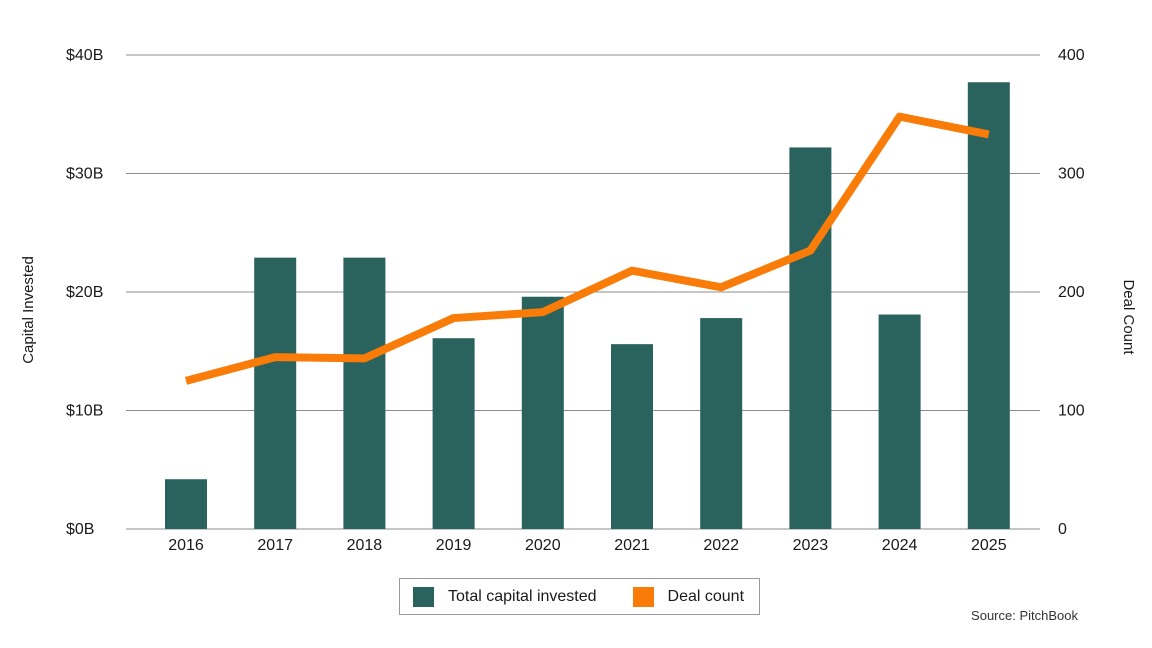  What do you see at coordinates (454, 545) in the screenshot?
I see `x-axis-tick-2019: 2019` at bounding box center [454, 545].